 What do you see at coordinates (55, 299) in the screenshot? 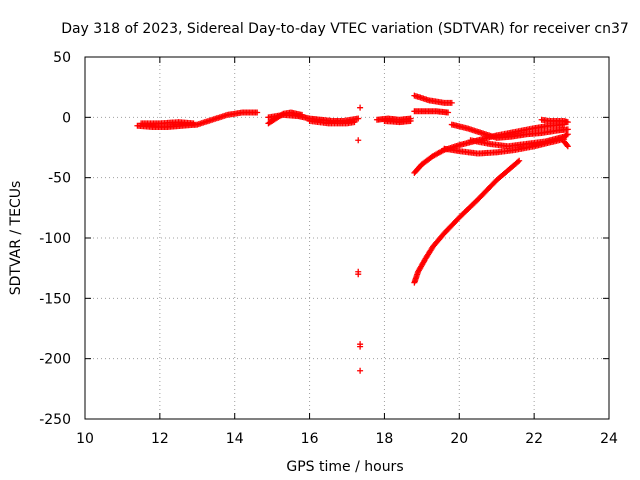
I see `y-tick-label: -150` at bounding box center [55, 299].